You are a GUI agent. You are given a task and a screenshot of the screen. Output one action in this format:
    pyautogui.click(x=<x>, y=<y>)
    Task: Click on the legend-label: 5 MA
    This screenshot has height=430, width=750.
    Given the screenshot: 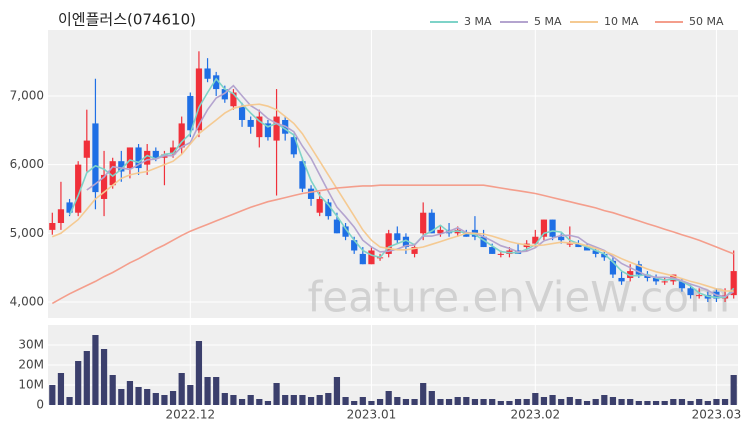 What is the action you would take?
    pyautogui.click(x=548, y=21)
    